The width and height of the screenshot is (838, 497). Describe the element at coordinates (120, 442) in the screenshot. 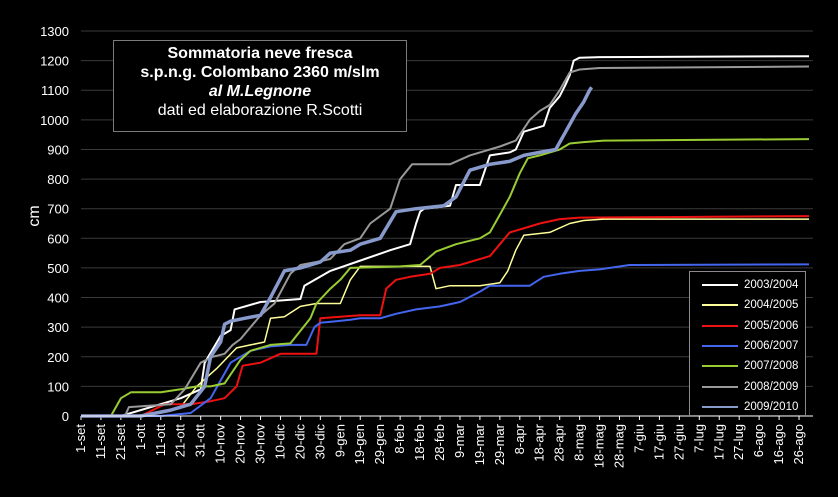

I see `x-tick-label: 21-set` at that location.